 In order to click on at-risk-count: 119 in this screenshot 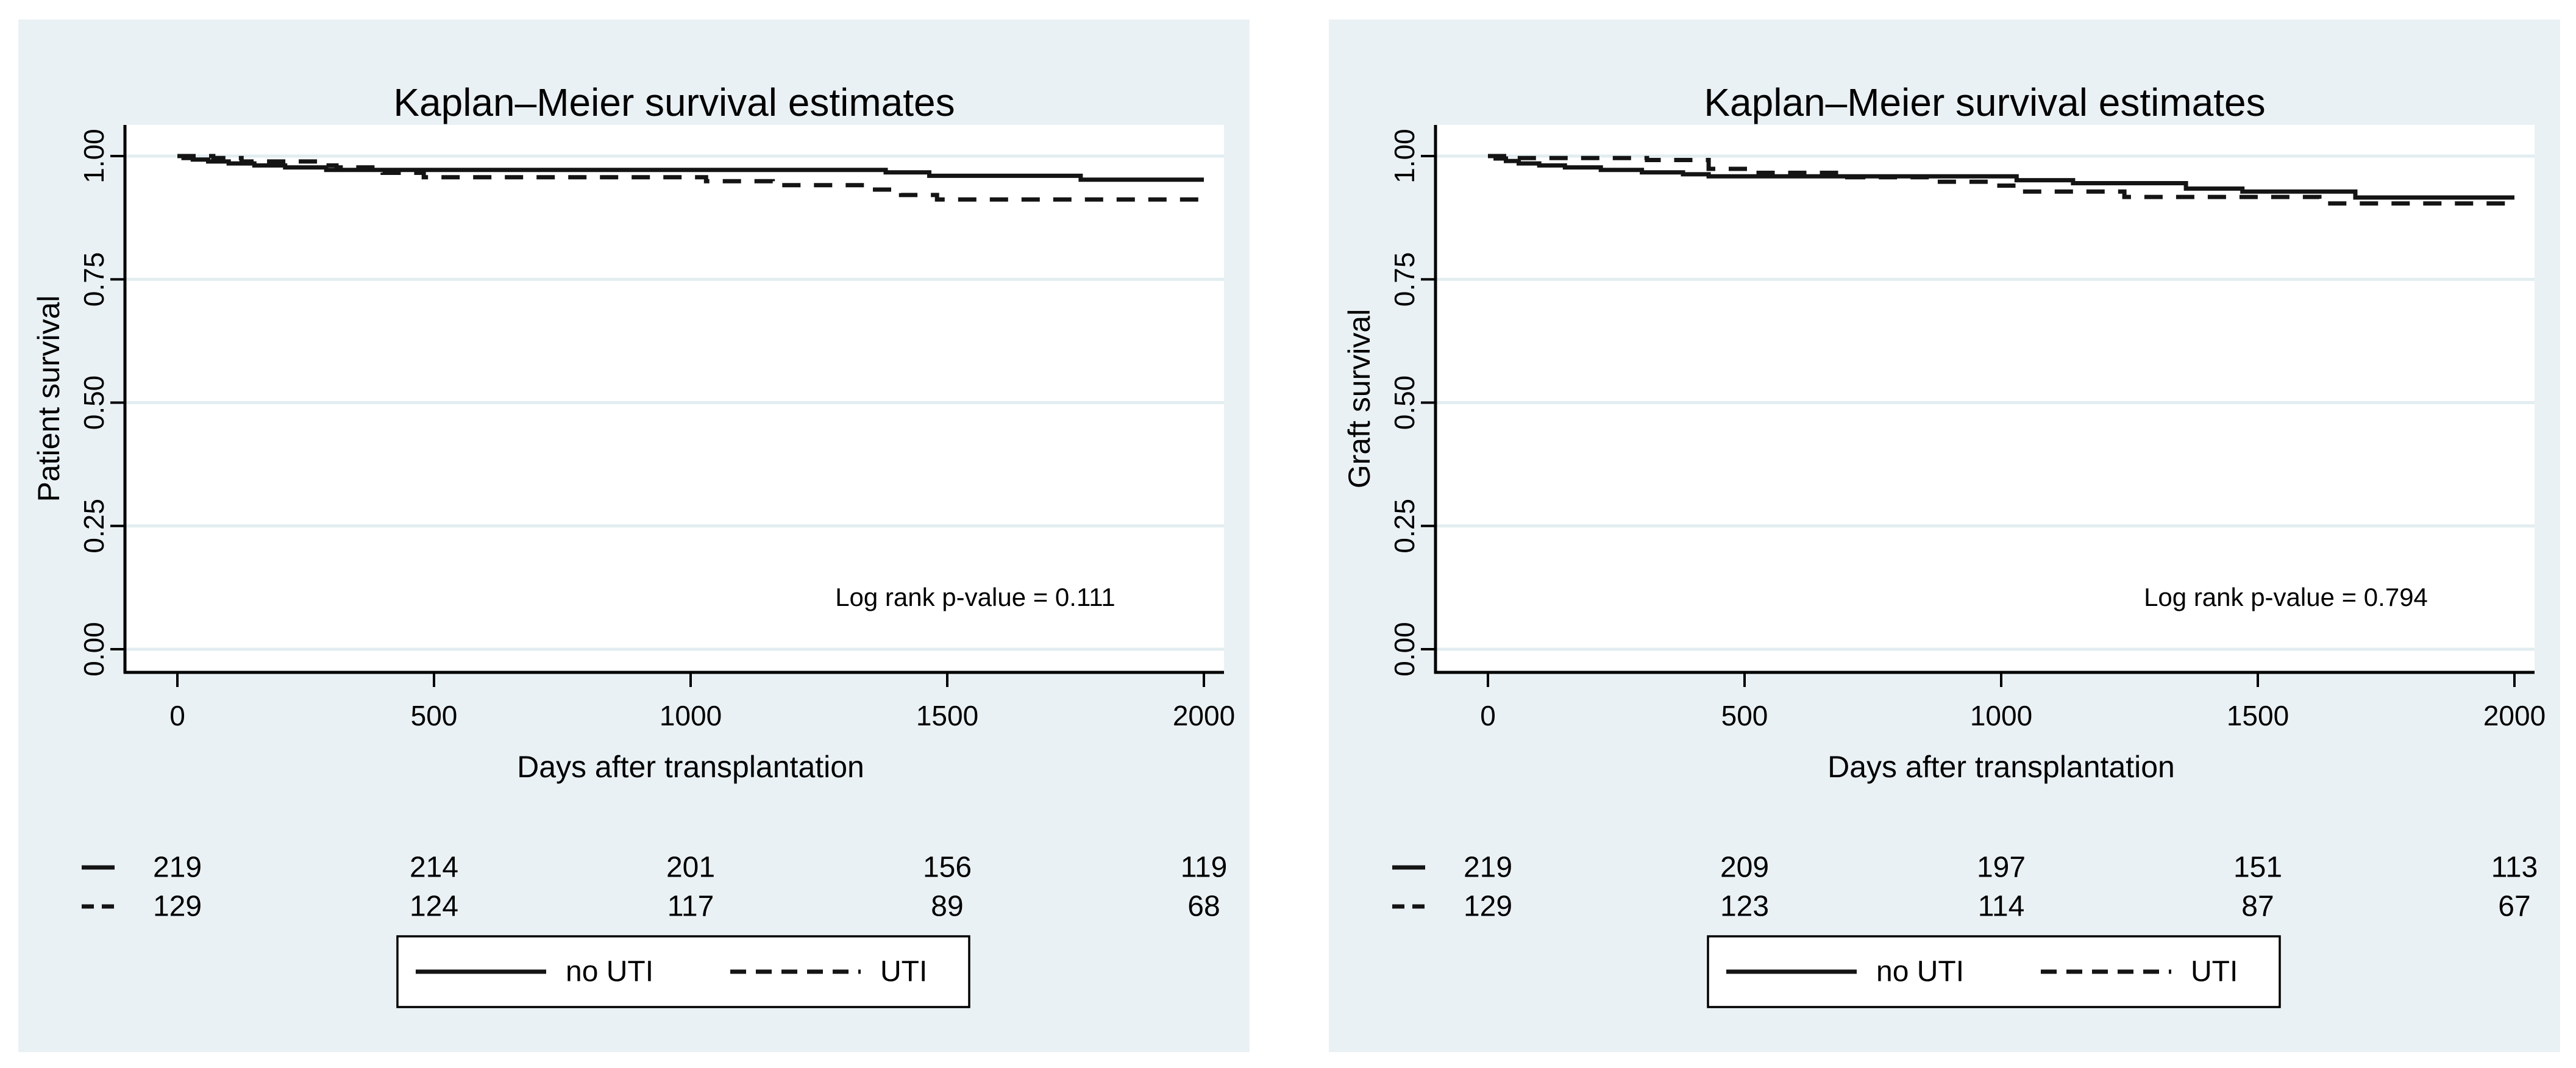, I will do `click(1204, 868)`.